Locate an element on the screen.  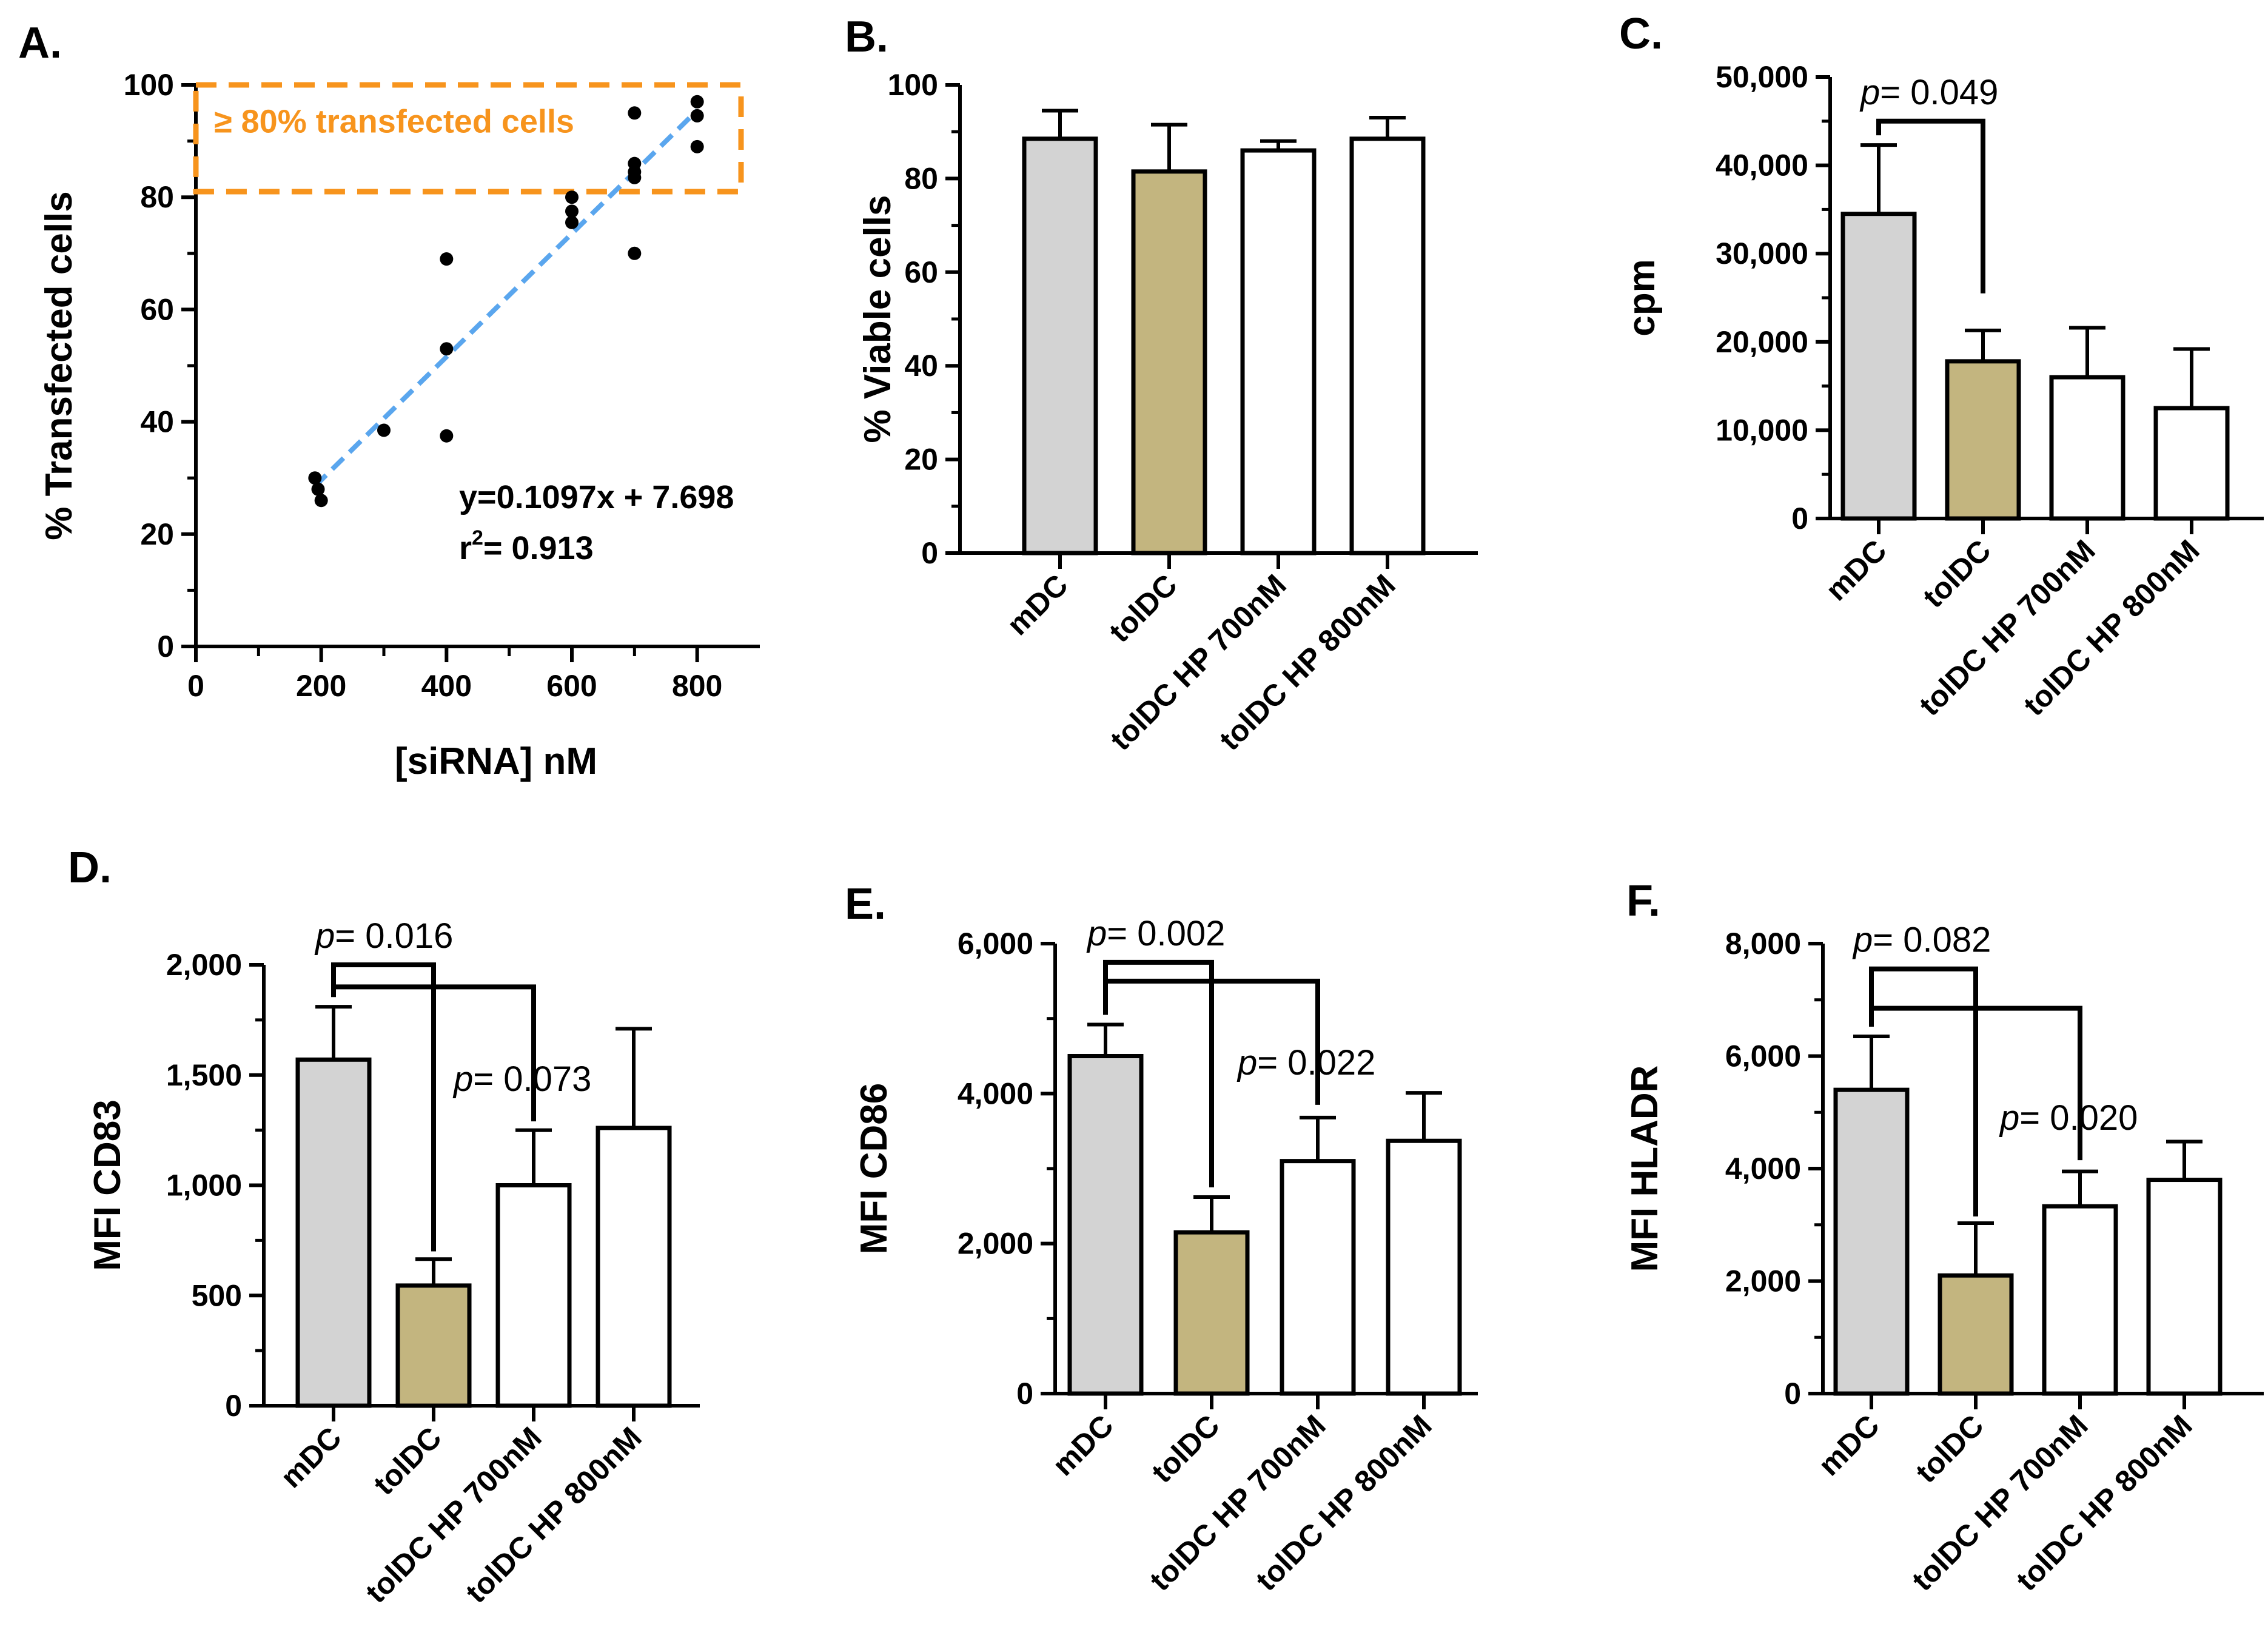
p-value-text: = 0.022 is located at coordinates (1316, 1062).